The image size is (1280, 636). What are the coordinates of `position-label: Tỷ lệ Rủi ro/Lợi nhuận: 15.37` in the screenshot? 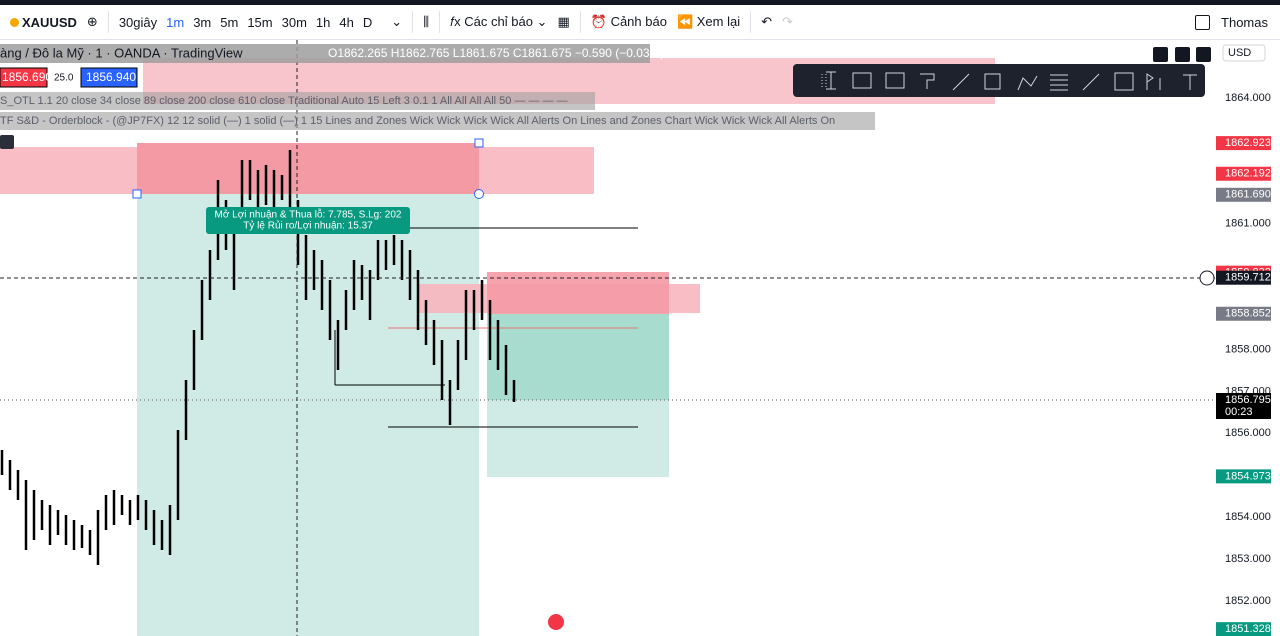 It's located at (308, 226).